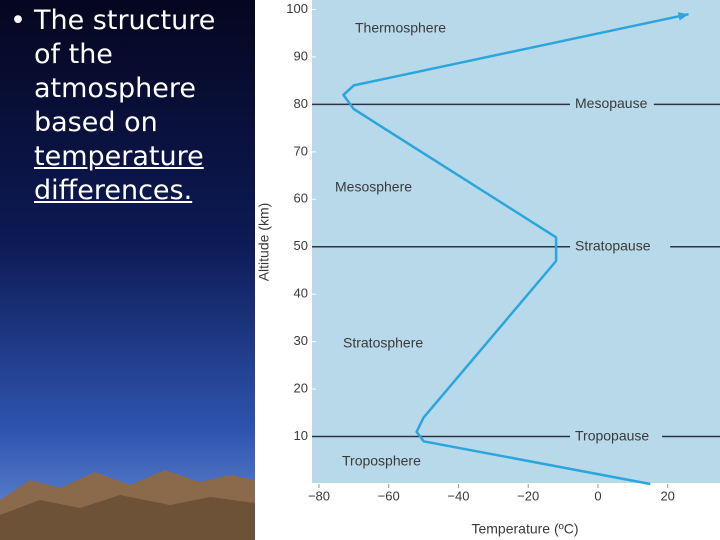 Image resolution: width=720 pixels, height=540 pixels. Describe the element at coordinates (400, 28) in the screenshot. I see `layer-label: Thermosphere` at that location.